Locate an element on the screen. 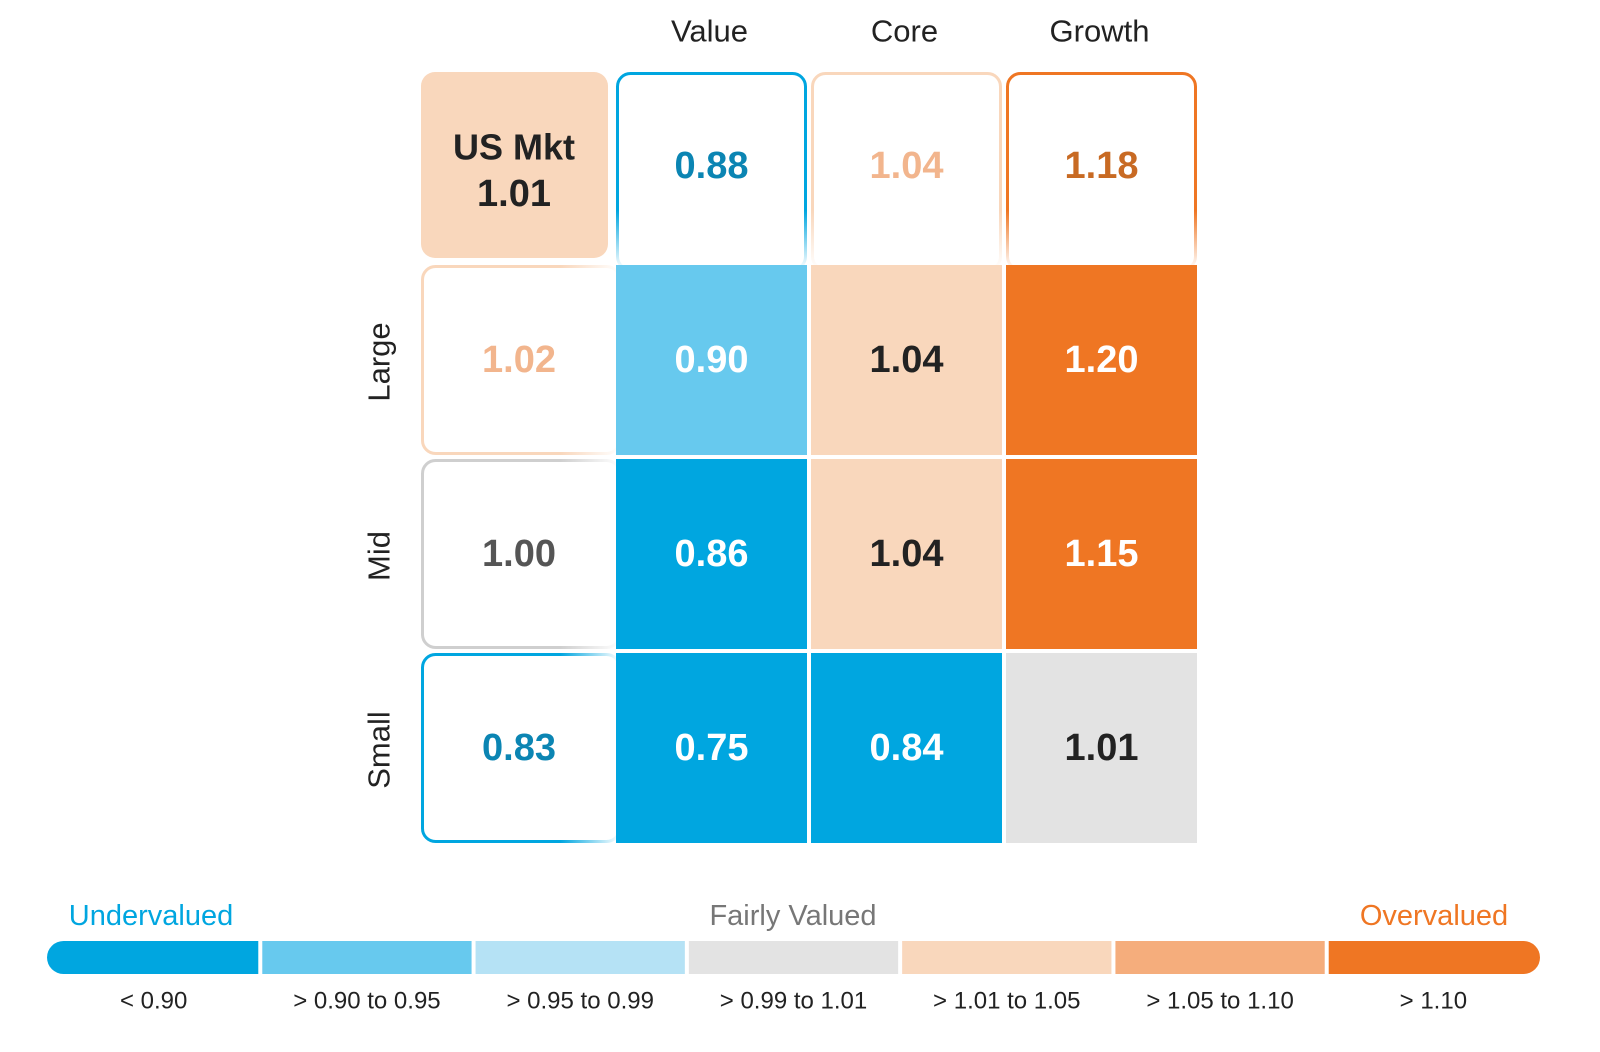 Image resolution: width=1600 pixels, height=1052 pixels. cell-value: 0.84 is located at coordinates (907, 748).